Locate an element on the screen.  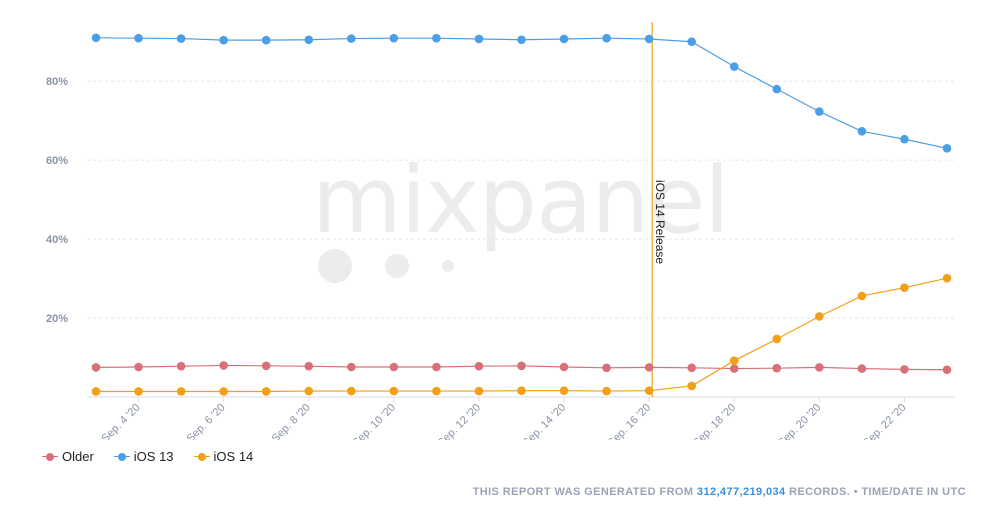
y-tick-label: 20% is located at coordinates (57, 319).